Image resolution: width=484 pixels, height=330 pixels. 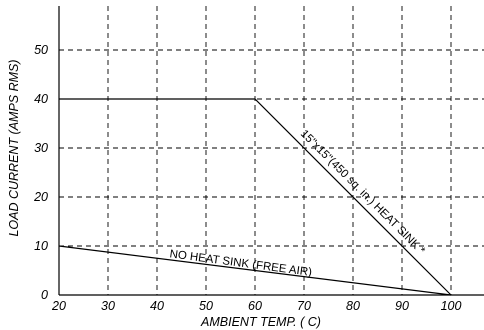 I want to click on x-tick-label: 60, so click(x=255, y=306).